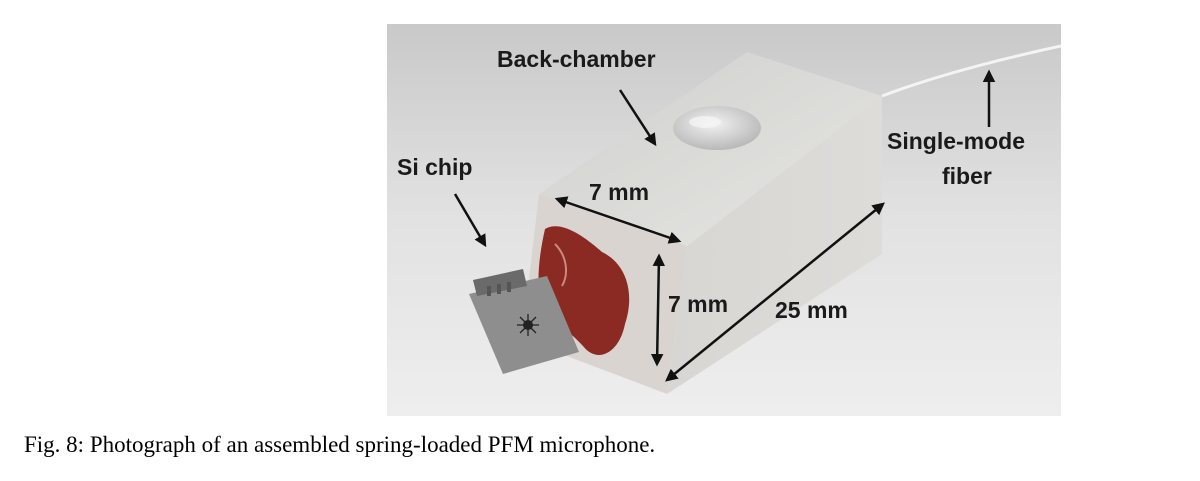 This screenshot has width=1200, height=481. I want to click on length-dimension-arrow, so click(775, 292).